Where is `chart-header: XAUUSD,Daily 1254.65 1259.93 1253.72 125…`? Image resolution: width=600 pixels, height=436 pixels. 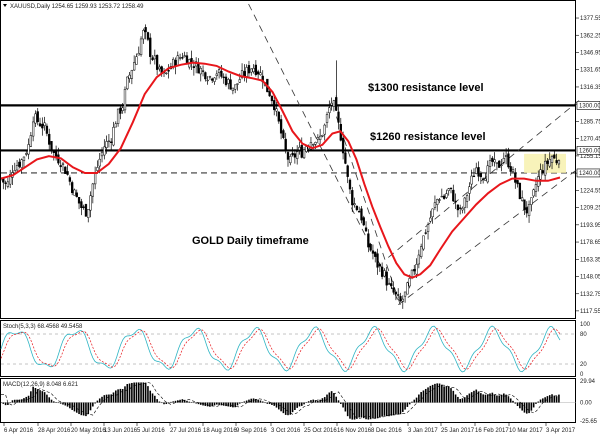 chart-header: XAUUSD,Daily 1254.65 1259.93 1253.72 125… is located at coordinates (73, 7).